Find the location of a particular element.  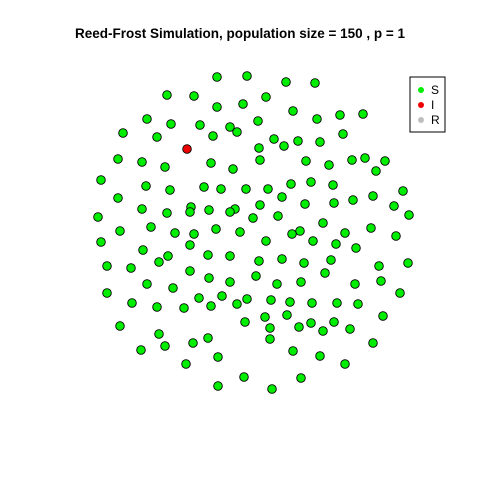

legend-label-s: S is located at coordinates (435, 90).